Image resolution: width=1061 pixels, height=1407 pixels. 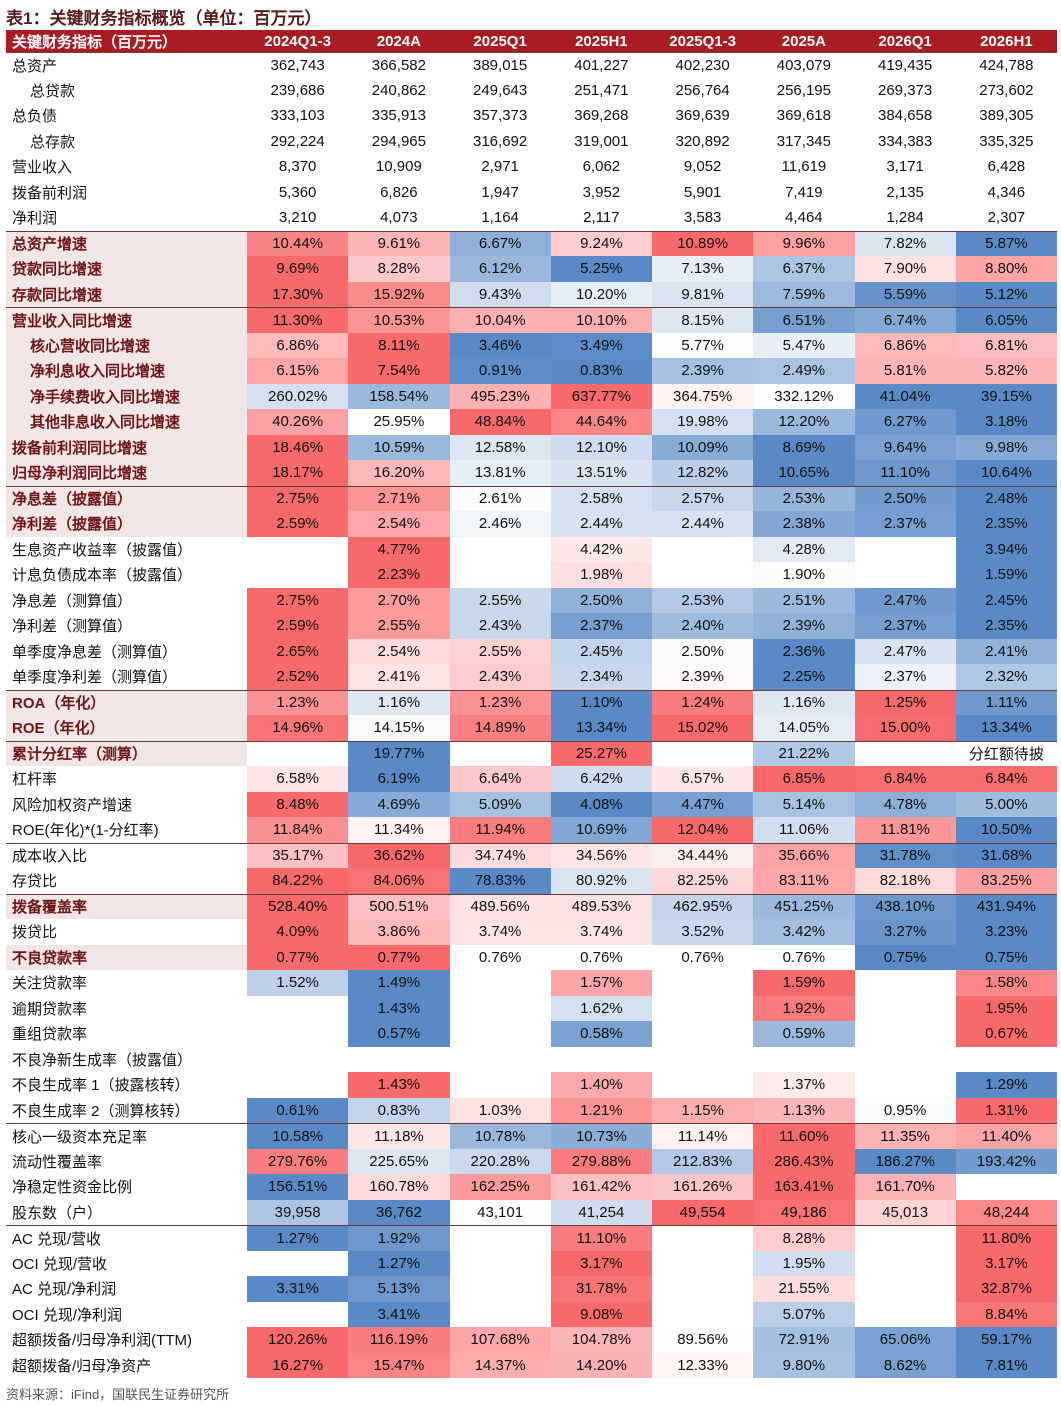 What do you see at coordinates (1006, 320) in the screenshot?
I see `value-cell: 6.05%` at bounding box center [1006, 320].